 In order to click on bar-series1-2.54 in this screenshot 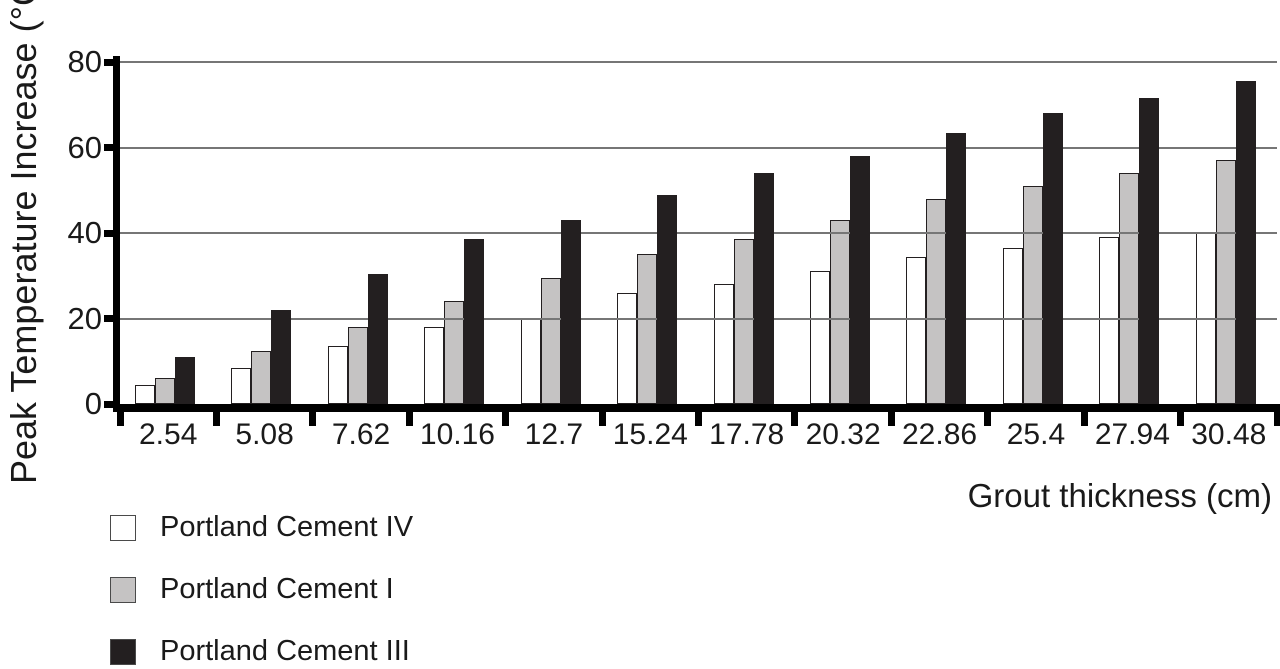, I will do `click(145, 394)`.